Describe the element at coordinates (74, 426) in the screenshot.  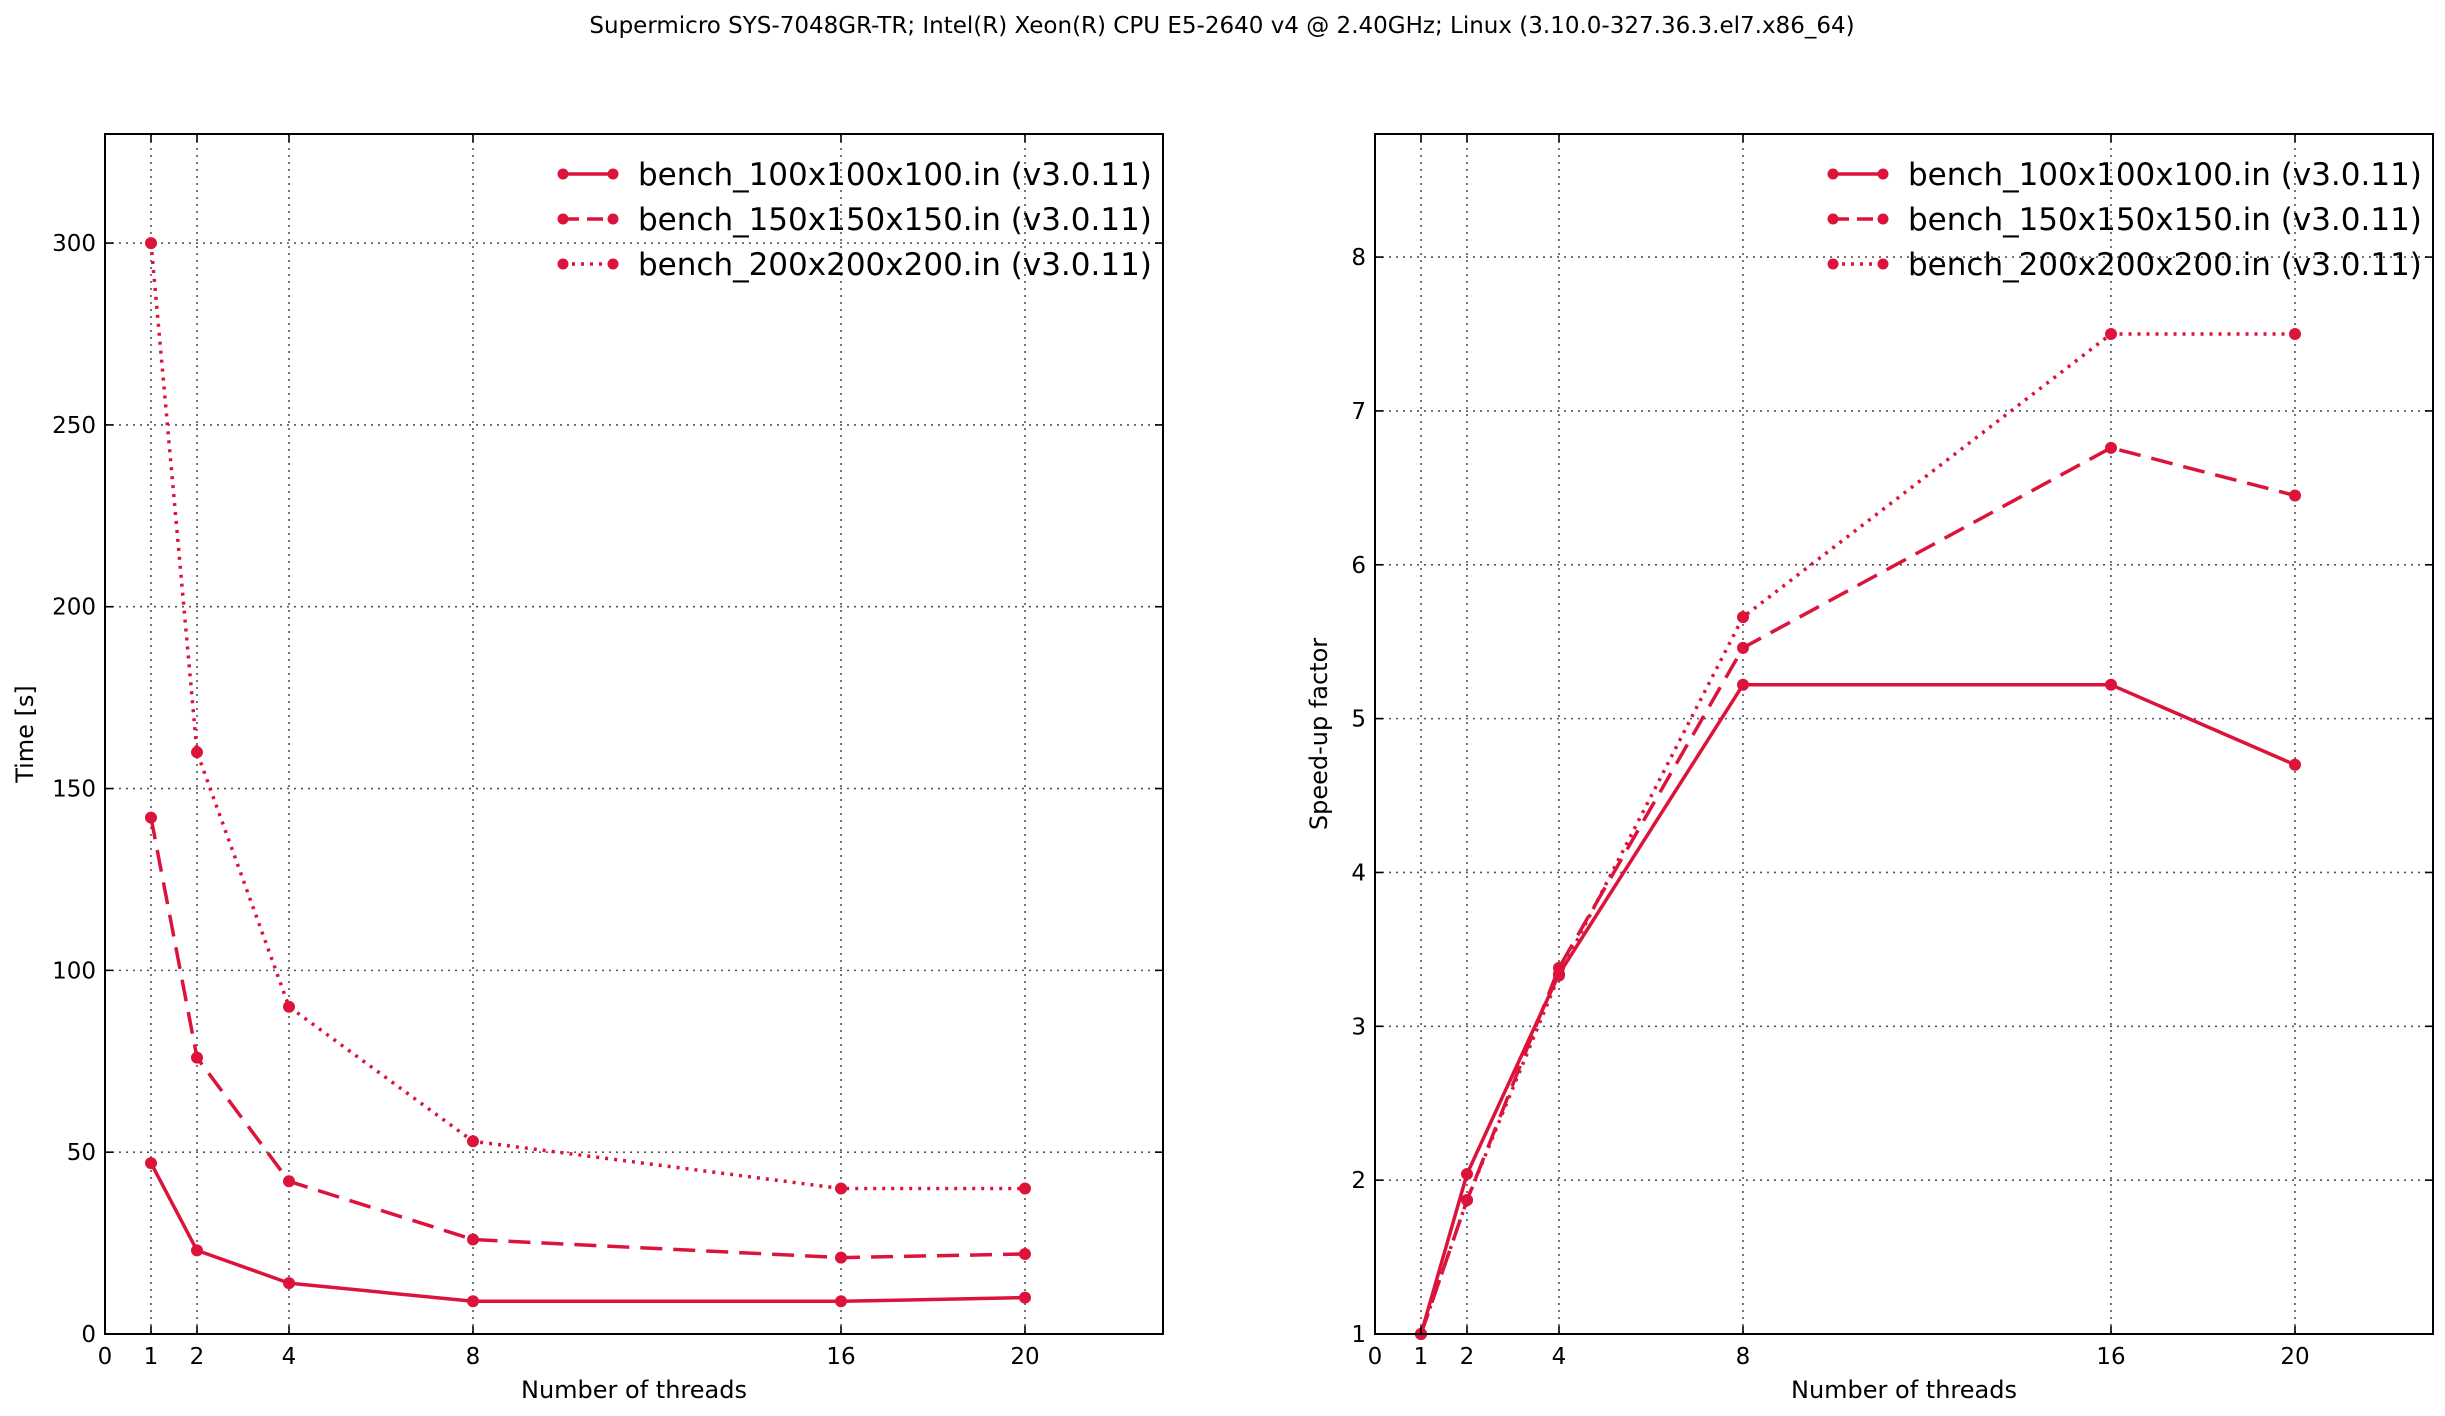
I see `y-tick-label: 250` at that location.